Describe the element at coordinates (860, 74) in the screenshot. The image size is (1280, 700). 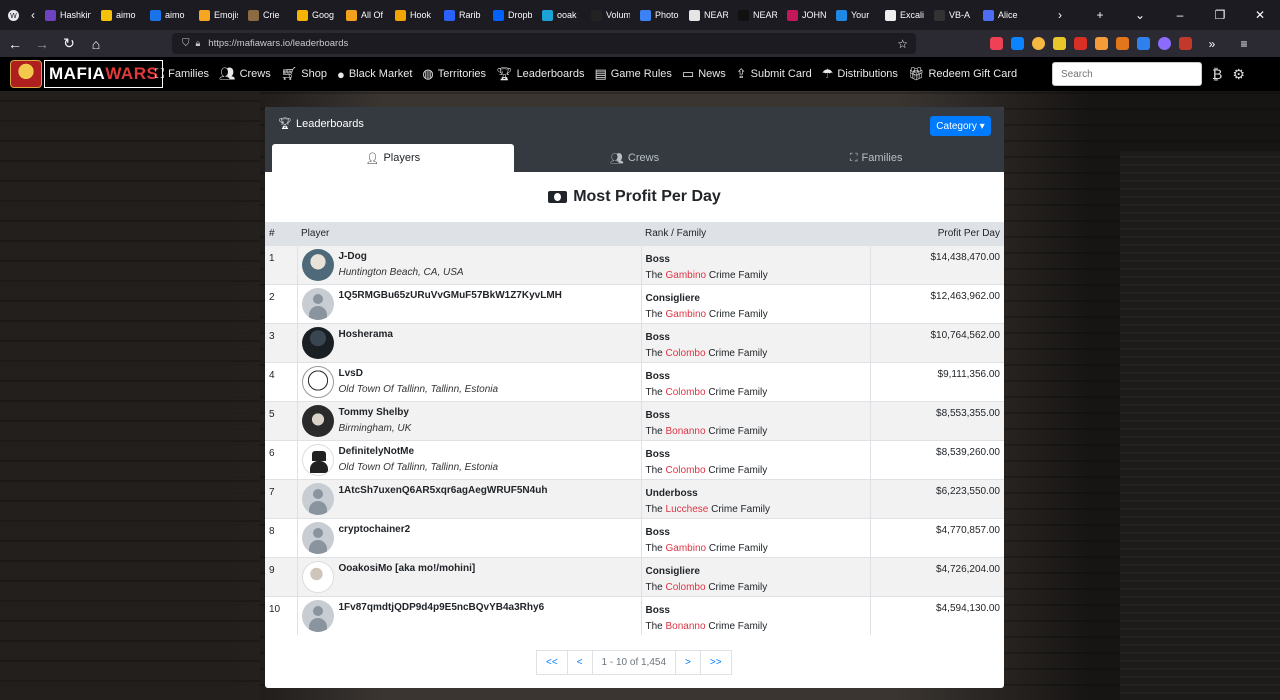
I see `nav-distributions: ☂ Distributions` at that location.